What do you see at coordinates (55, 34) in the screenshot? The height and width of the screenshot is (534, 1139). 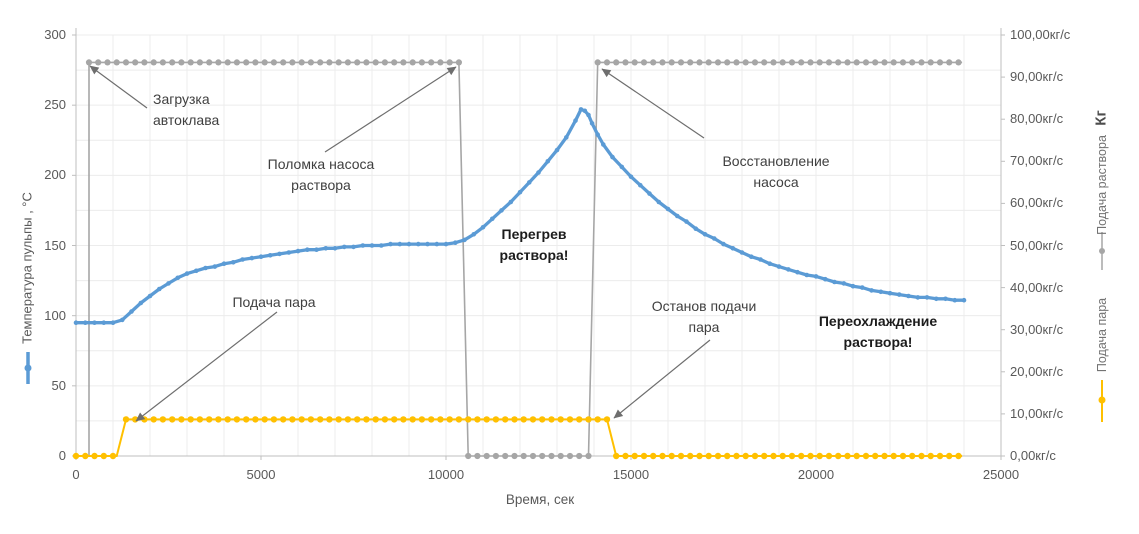 I see `left-axis-tick-label: 300` at bounding box center [55, 34].